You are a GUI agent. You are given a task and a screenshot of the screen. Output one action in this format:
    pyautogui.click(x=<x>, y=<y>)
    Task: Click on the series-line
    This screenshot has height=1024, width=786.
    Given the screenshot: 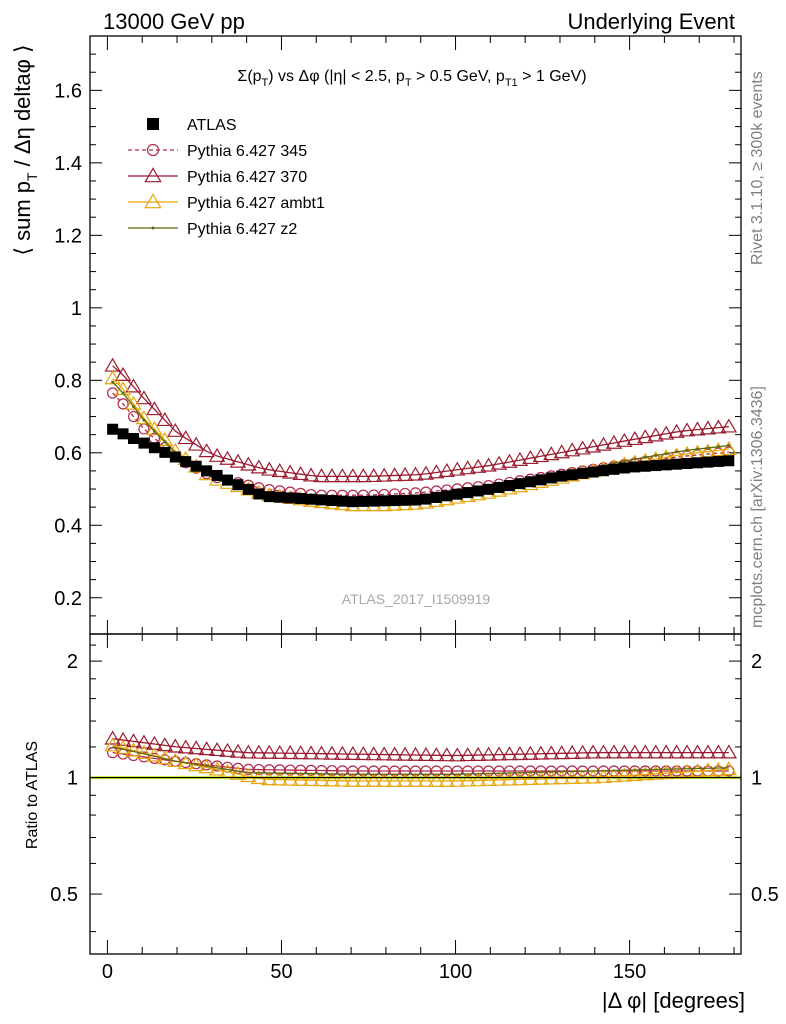 What is the action you would take?
    pyautogui.click(x=420, y=442)
    